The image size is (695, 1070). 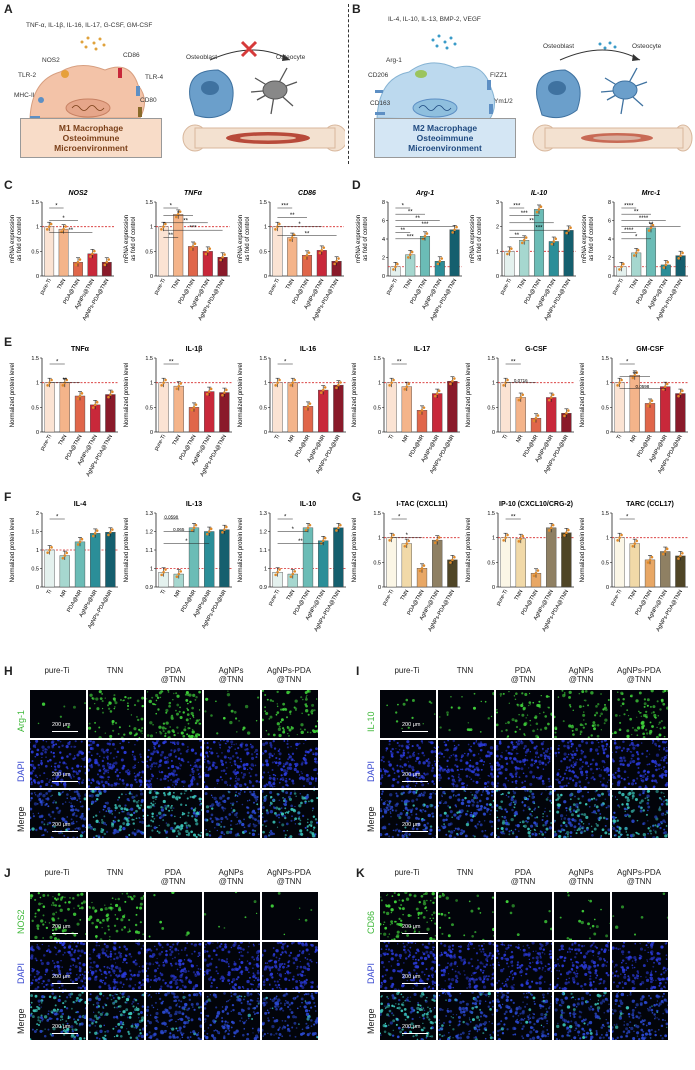 What do you see at coordinates (288, 675) in the screenshot?
I see `column-header: AgNPs-PDA @TNN` at bounding box center [288, 675].